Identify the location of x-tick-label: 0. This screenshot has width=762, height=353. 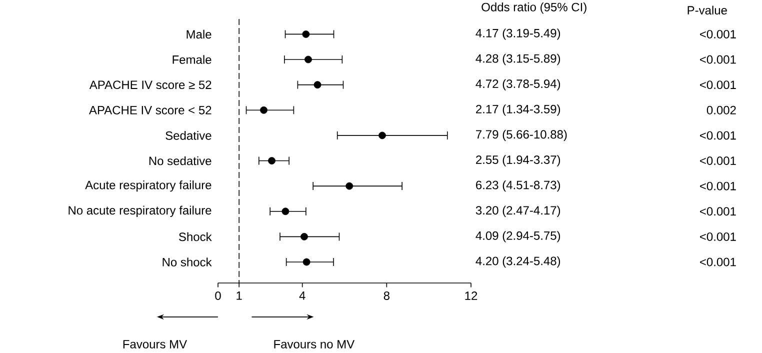
(218, 295).